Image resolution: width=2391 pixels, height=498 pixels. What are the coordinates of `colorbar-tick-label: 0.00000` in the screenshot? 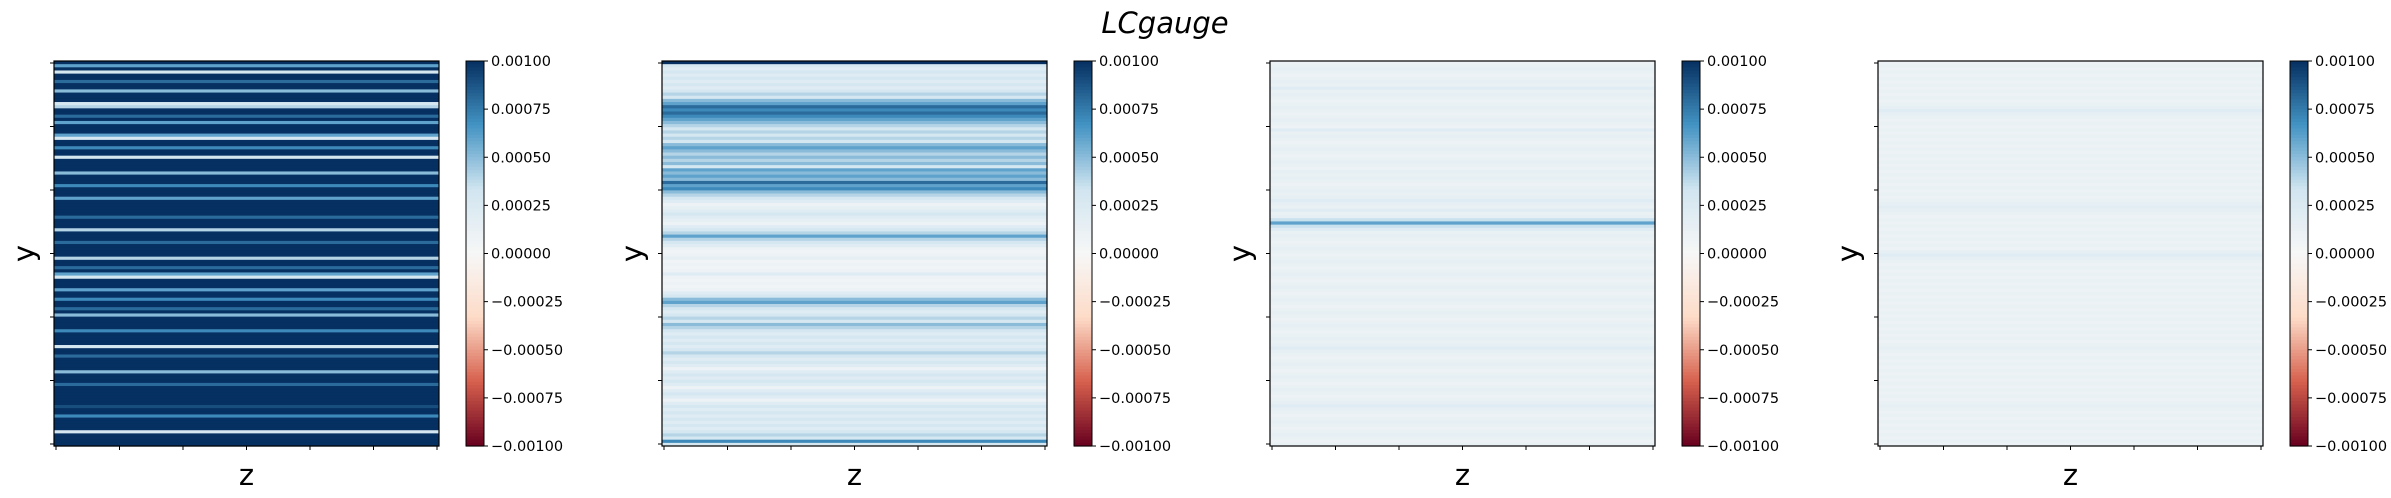 It's located at (1737, 255).